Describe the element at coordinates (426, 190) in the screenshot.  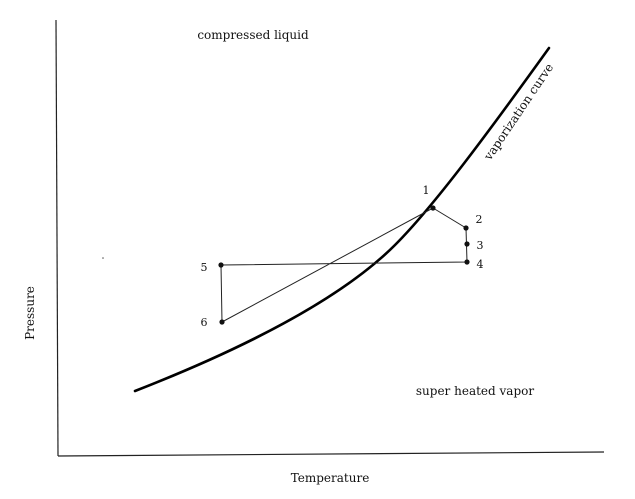
I see `point-label-1: 1` at that location.